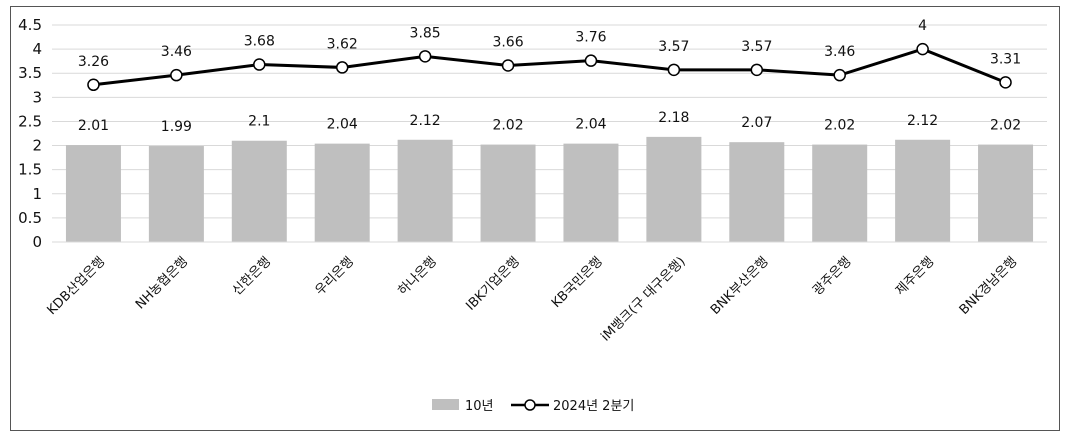 The width and height of the screenshot is (1071, 441). Describe the element at coordinates (259, 122) in the screenshot. I see `bar-data-label: 2.1` at that location.